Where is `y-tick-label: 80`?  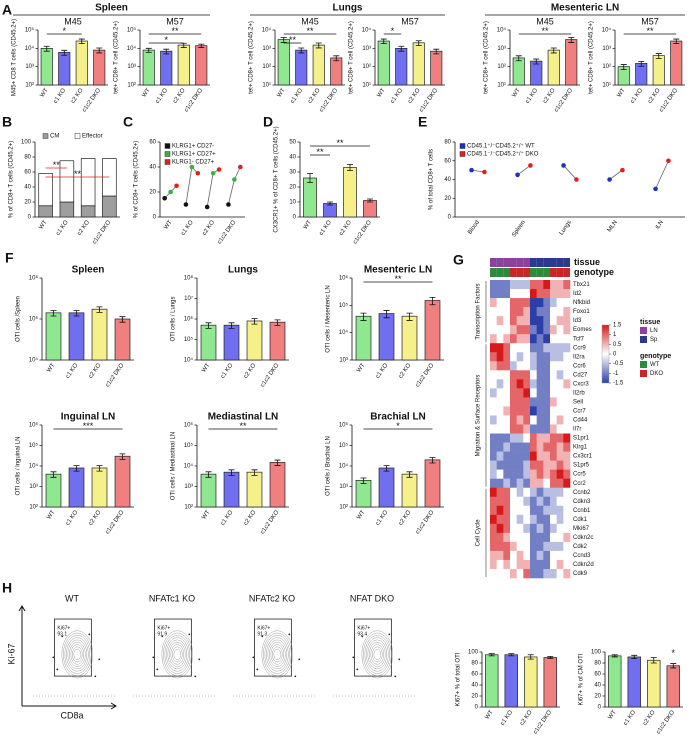 y-tick-label: 80 is located at coordinates (27, 158).